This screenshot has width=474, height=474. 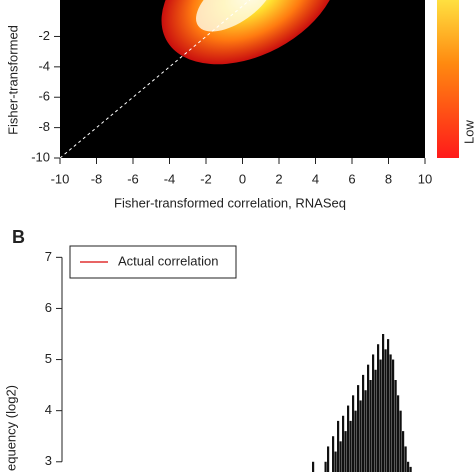 I want to click on y-tick-label: -6, so click(x=44, y=96).